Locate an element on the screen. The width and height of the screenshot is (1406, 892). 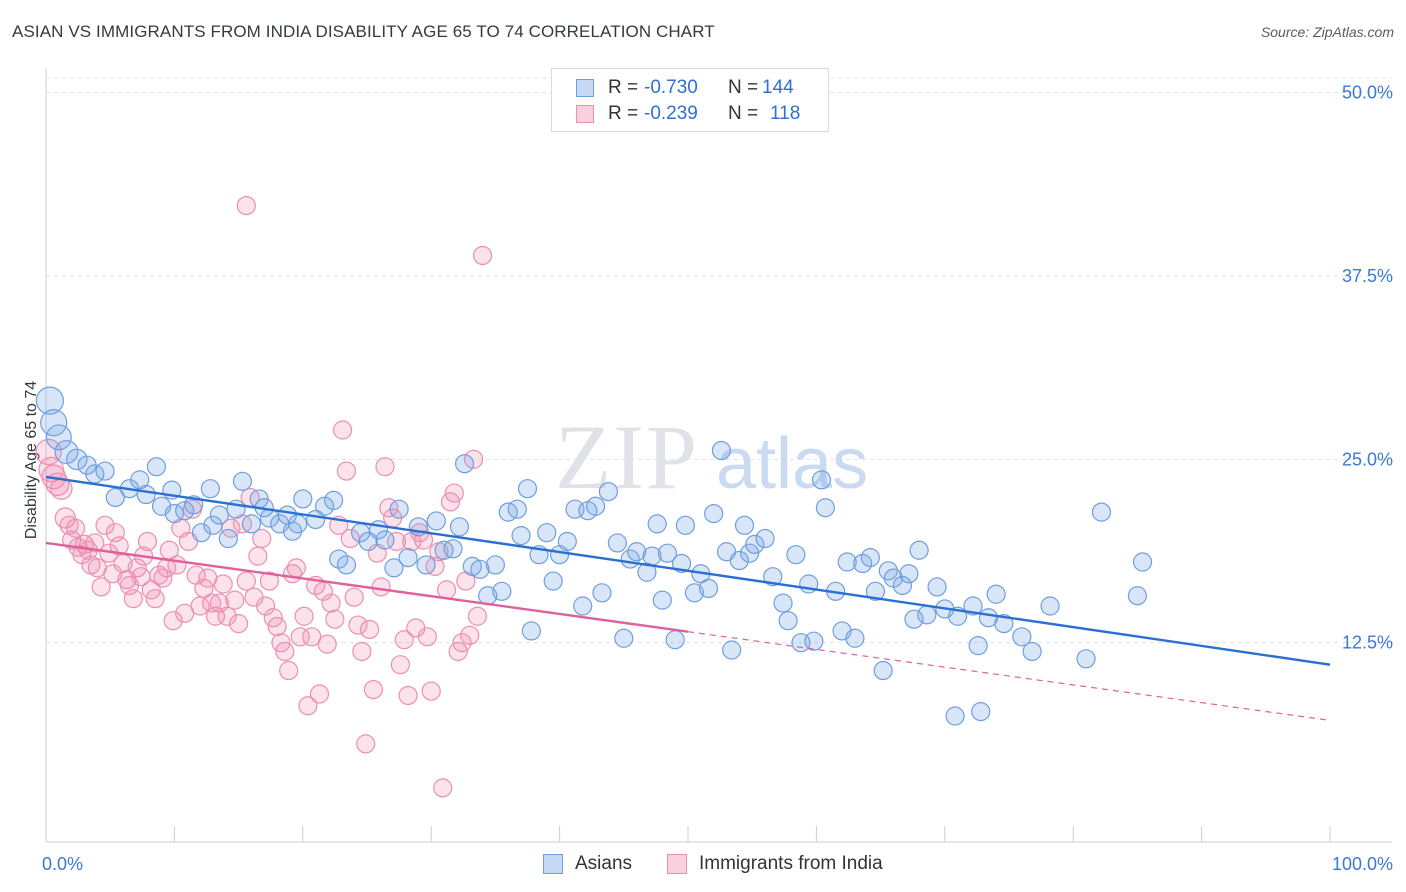
legend-n-value: 144 is located at coordinates (778, 87).